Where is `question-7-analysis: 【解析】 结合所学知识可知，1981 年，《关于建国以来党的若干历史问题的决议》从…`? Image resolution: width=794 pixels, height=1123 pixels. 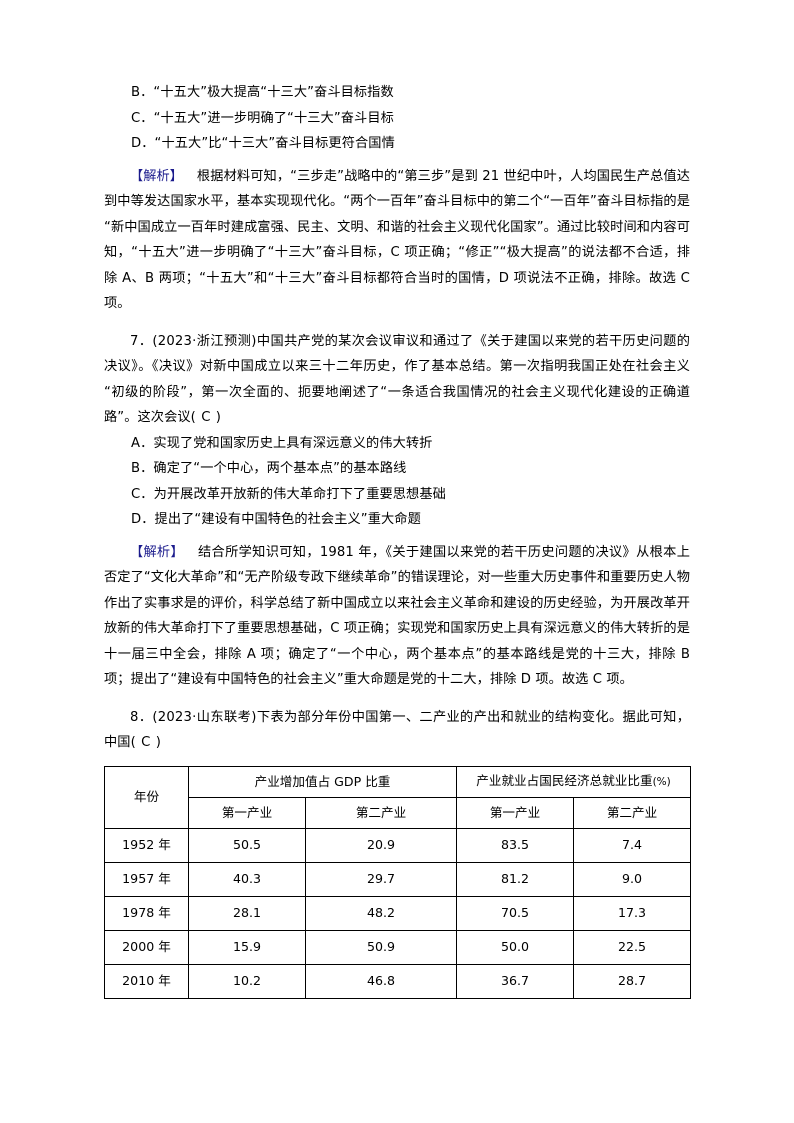 question-7-analysis: 【解析】 结合所学知识可知，1981 年，《关于建国以来党的若干历史问题的决议》从… is located at coordinates (397, 616).